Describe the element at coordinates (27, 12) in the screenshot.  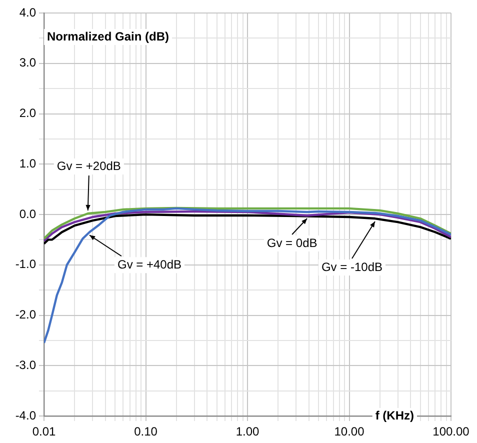
I see `y-tick-label: 4.0` at that location.